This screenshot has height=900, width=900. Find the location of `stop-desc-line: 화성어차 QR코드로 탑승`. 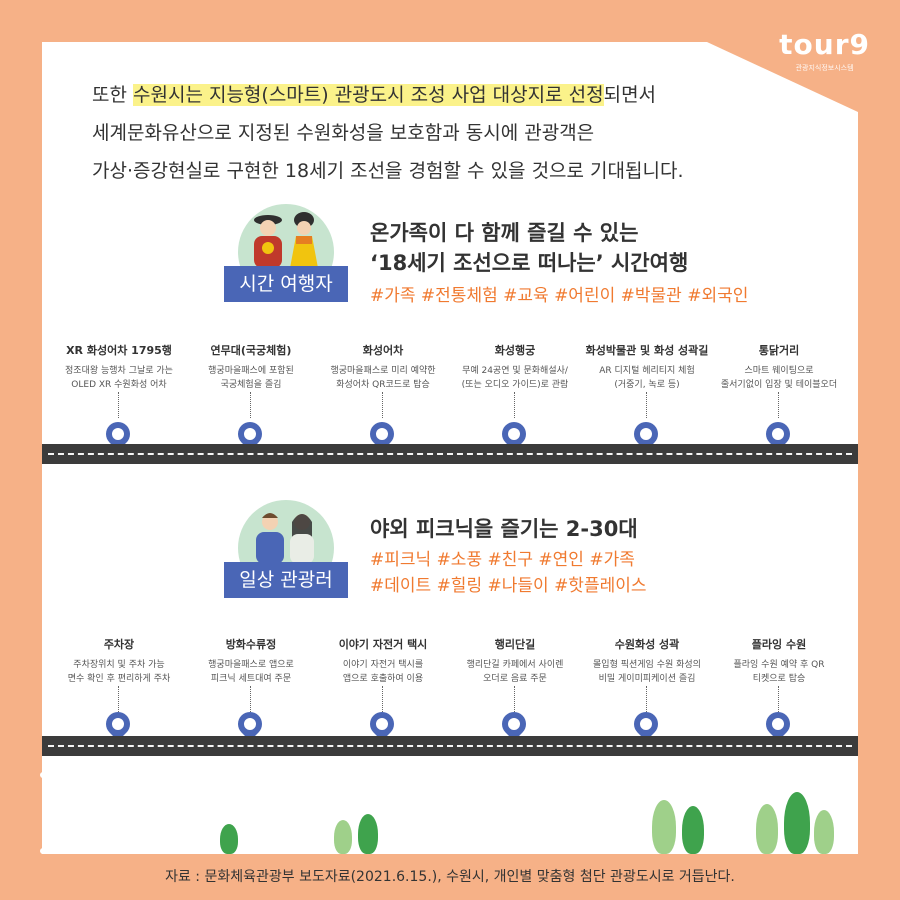

stop-desc-line: 화성어차 QR코드로 탑승 is located at coordinates (383, 385).